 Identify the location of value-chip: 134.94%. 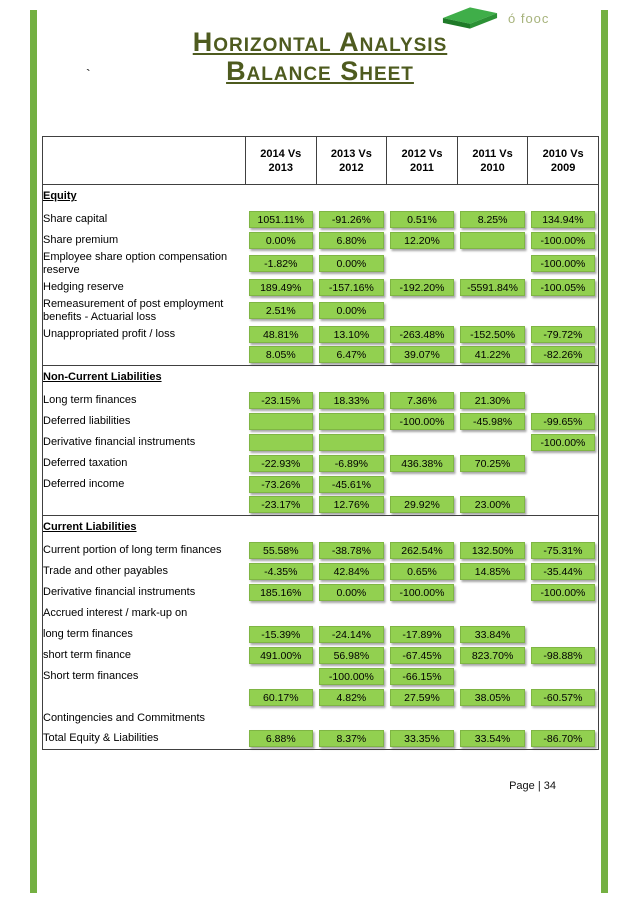
(562, 219).